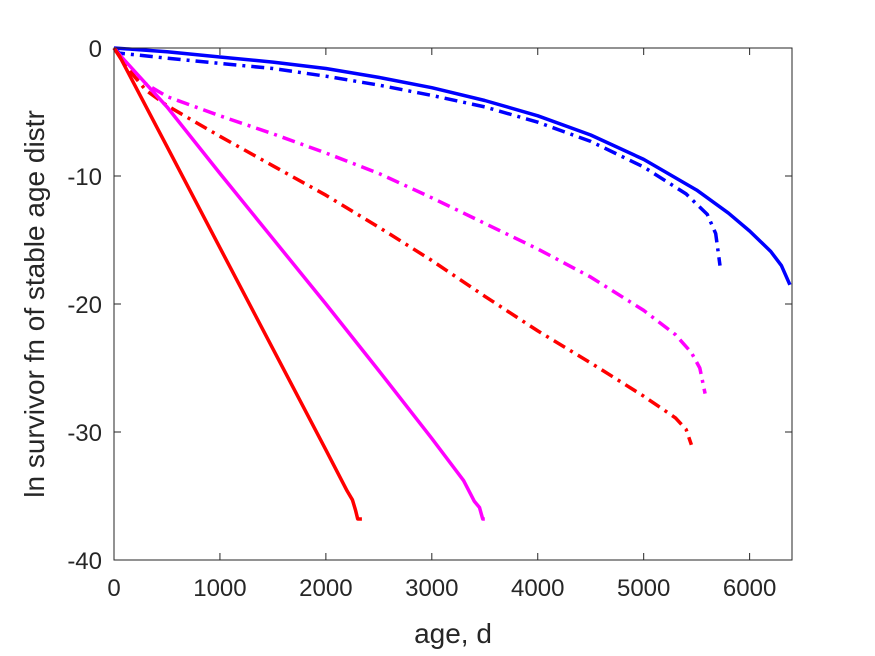 The width and height of the screenshot is (875, 656). I want to click on y-tick-label: -10, so click(84, 177).